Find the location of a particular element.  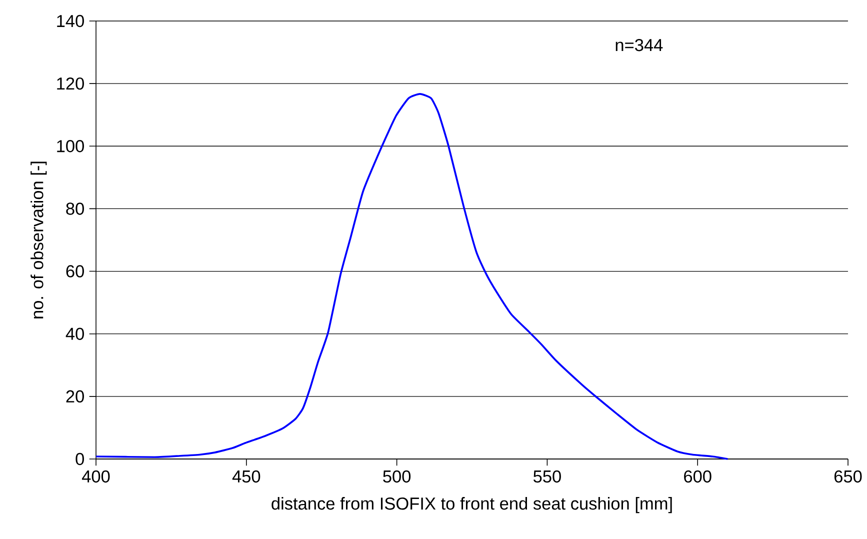

y-tick-label: 60 is located at coordinates (75, 271).